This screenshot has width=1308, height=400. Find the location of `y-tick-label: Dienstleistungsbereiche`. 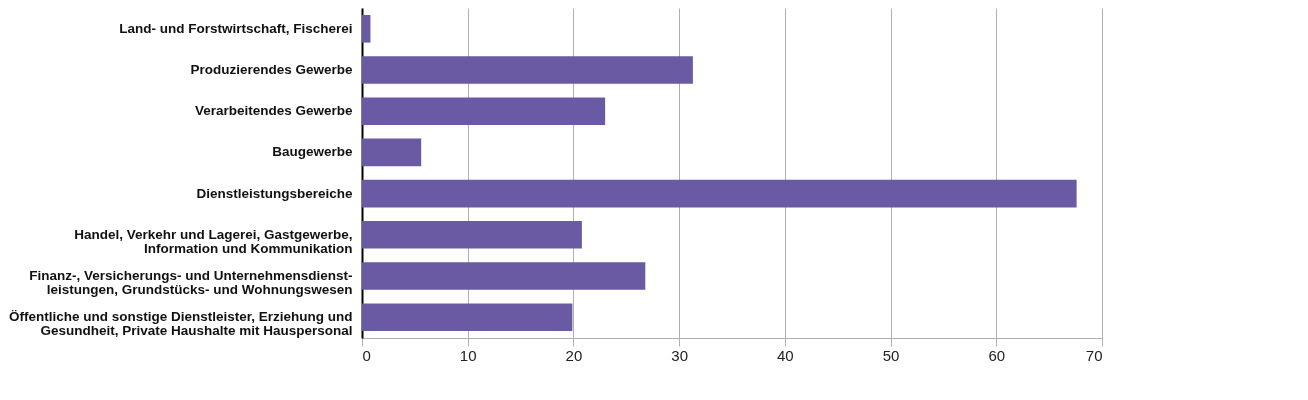

y-tick-label: Dienstleistungsbereiche is located at coordinates (274, 193).